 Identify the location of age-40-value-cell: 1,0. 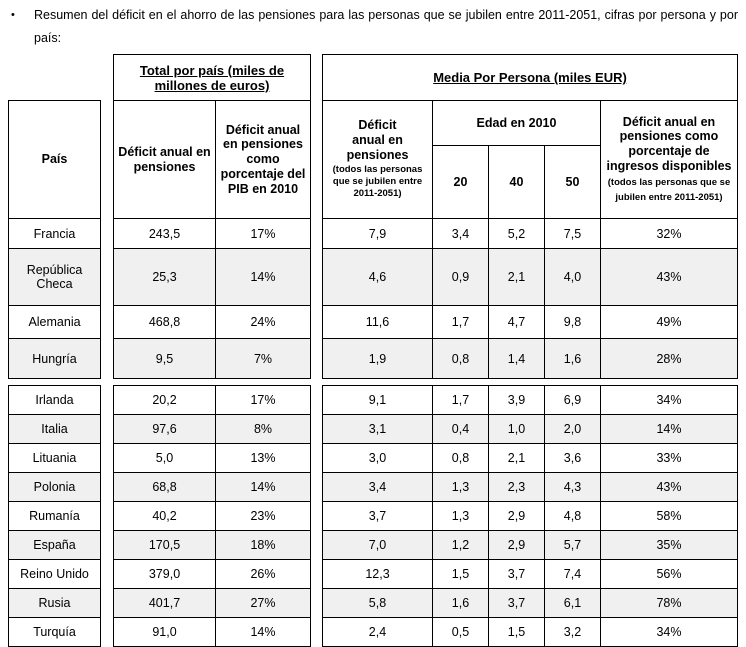
(516, 429).